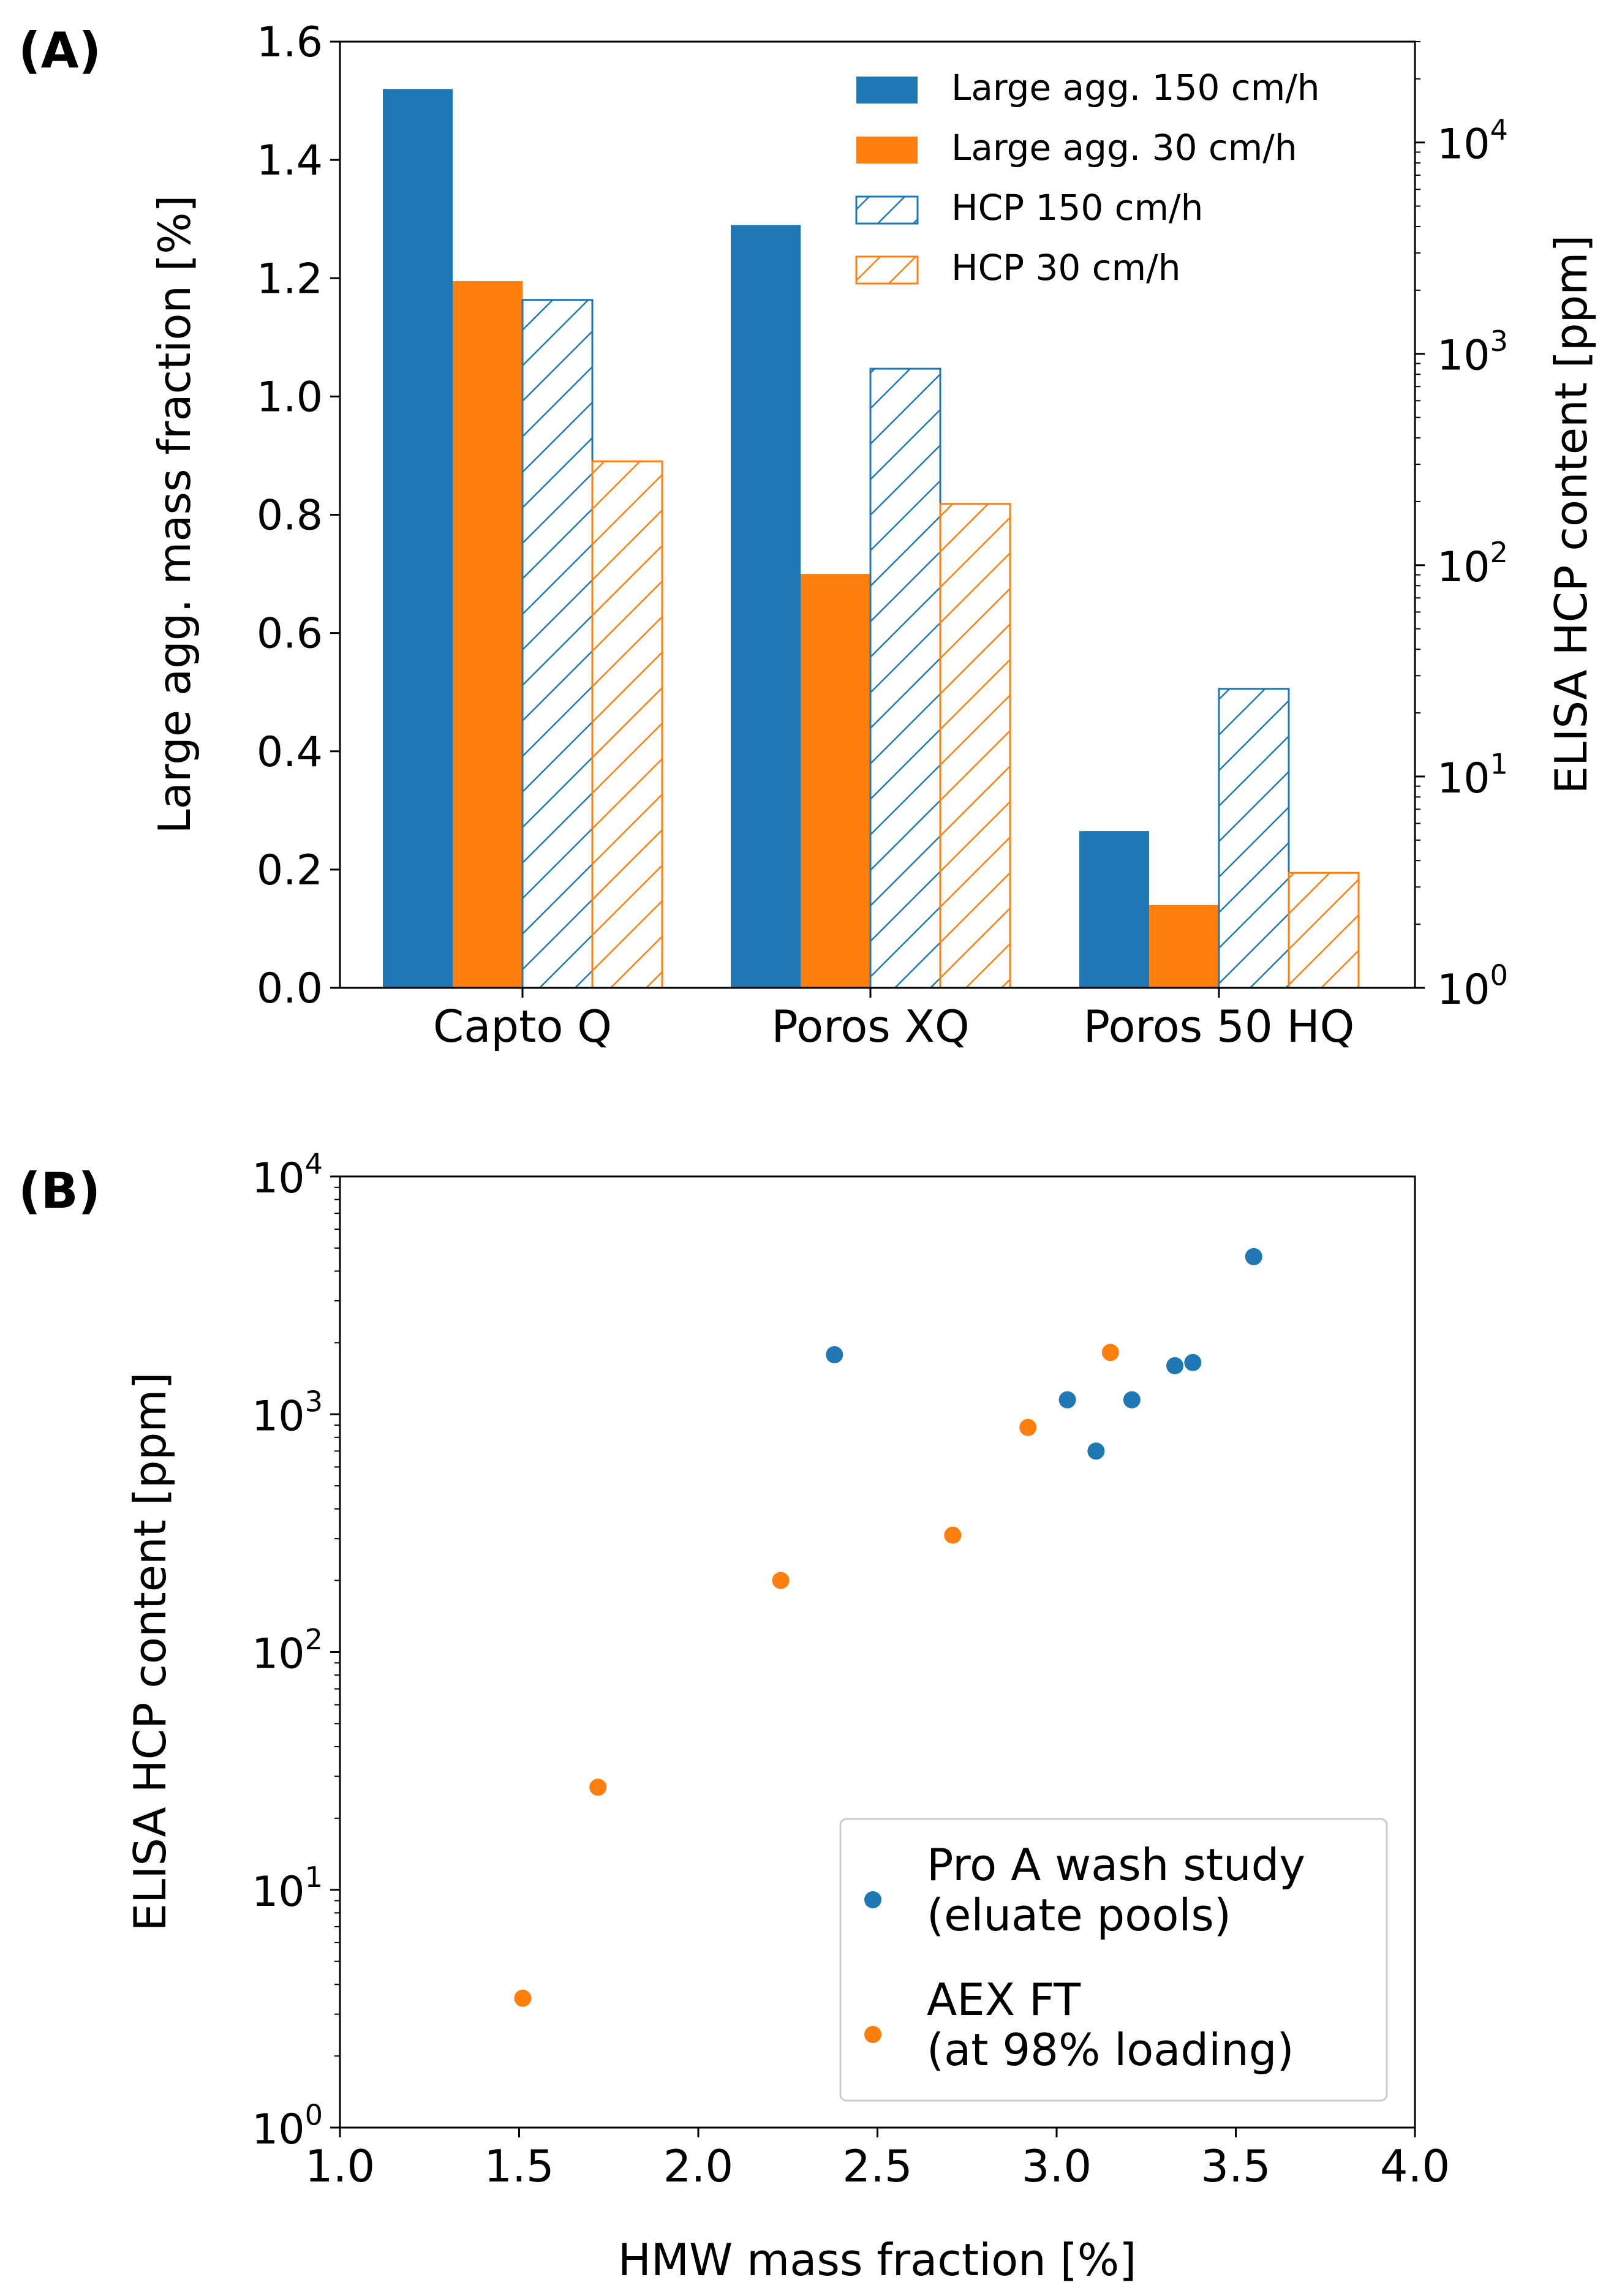 Image resolution: width=1622 pixels, height=2296 pixels. I want to click on x-tick-label: Capto Q, so click(522, 1026).